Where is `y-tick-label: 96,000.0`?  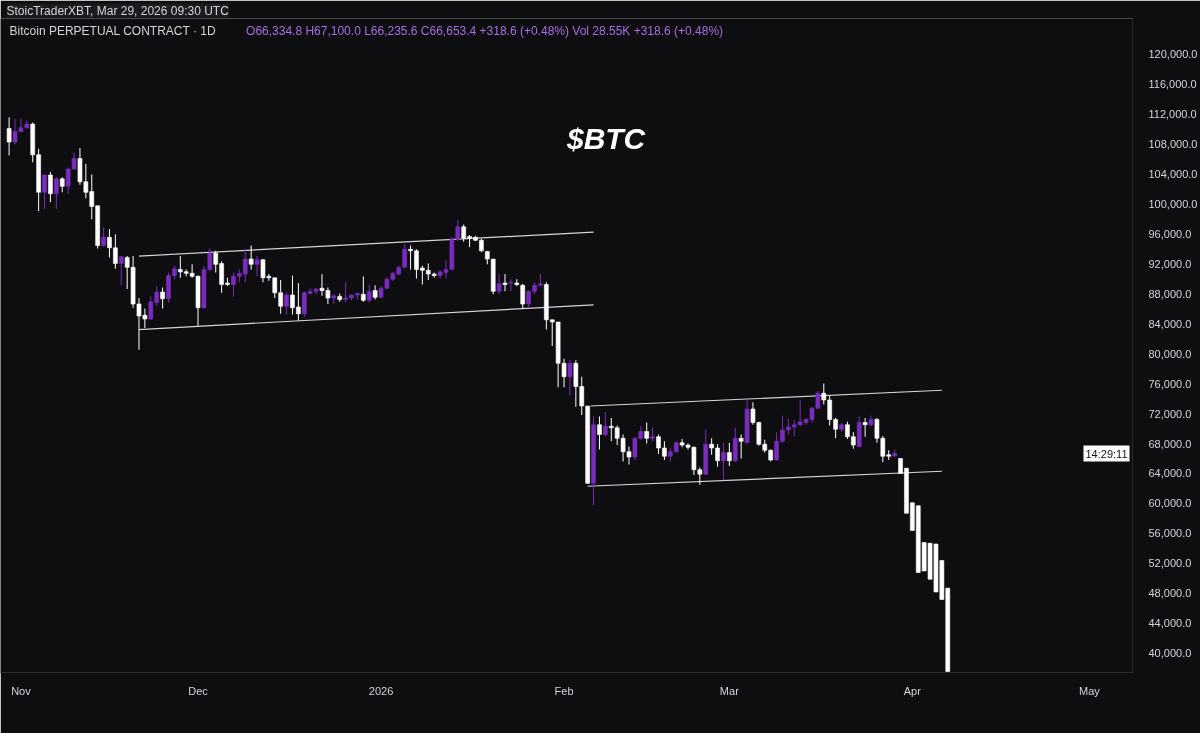 y-tick-label: 96,000.0 is located at coordinates (1170, 233).